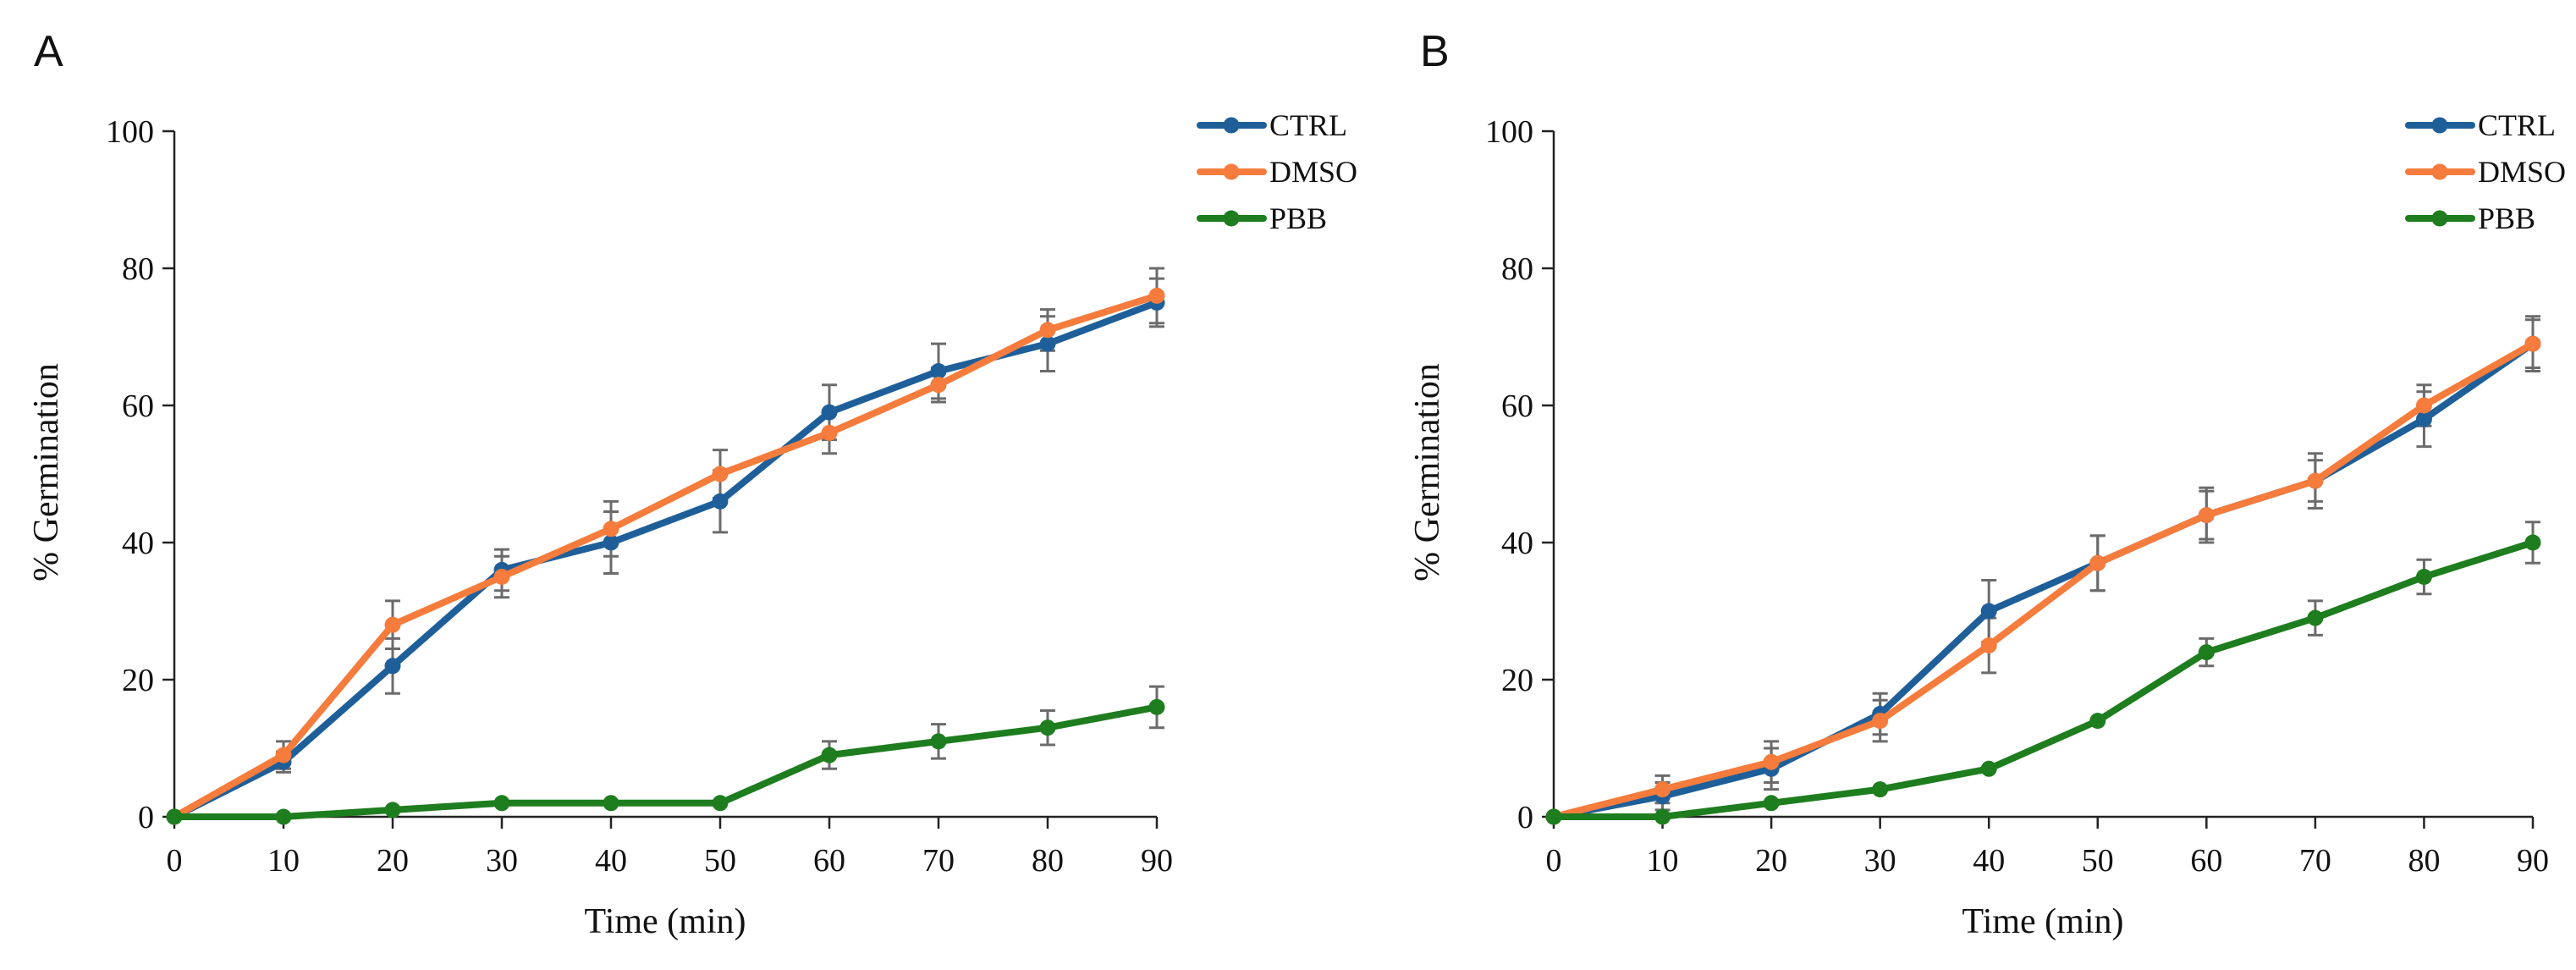  I want to click on y-axis-title-b: % Germination, so click(1427, 472).